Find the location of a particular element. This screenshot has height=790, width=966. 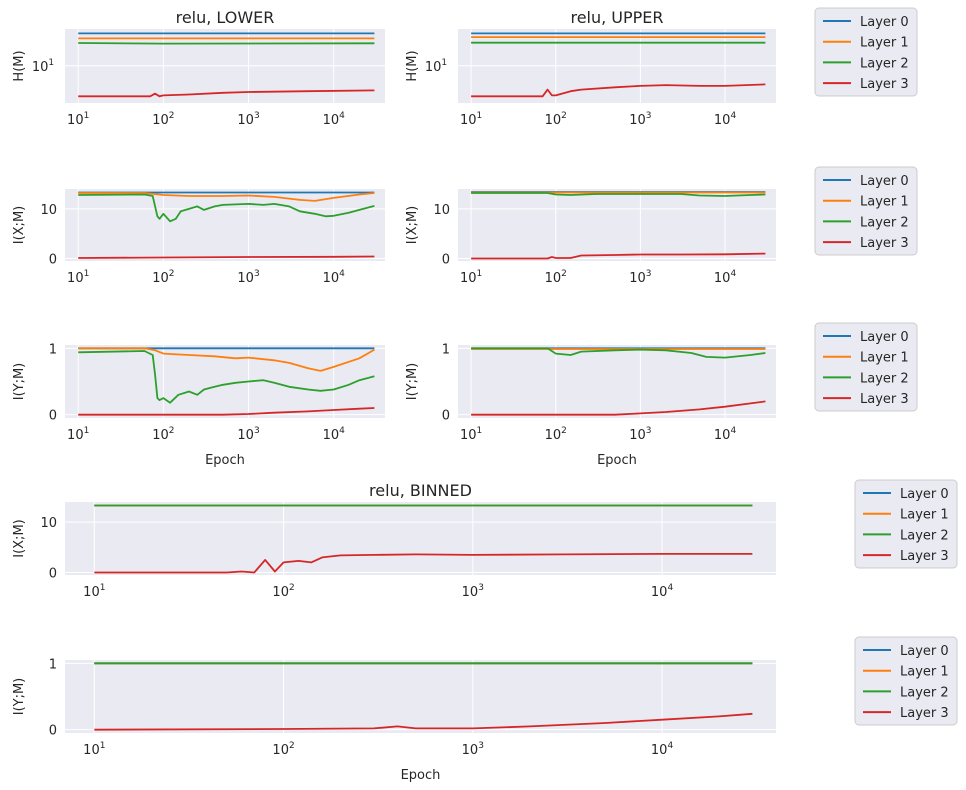

chart-upper-iym: 10¹ 10² 10³ 10⁴ 0 1 I(Y;M) Epoch is located at coordinates (590, 405).